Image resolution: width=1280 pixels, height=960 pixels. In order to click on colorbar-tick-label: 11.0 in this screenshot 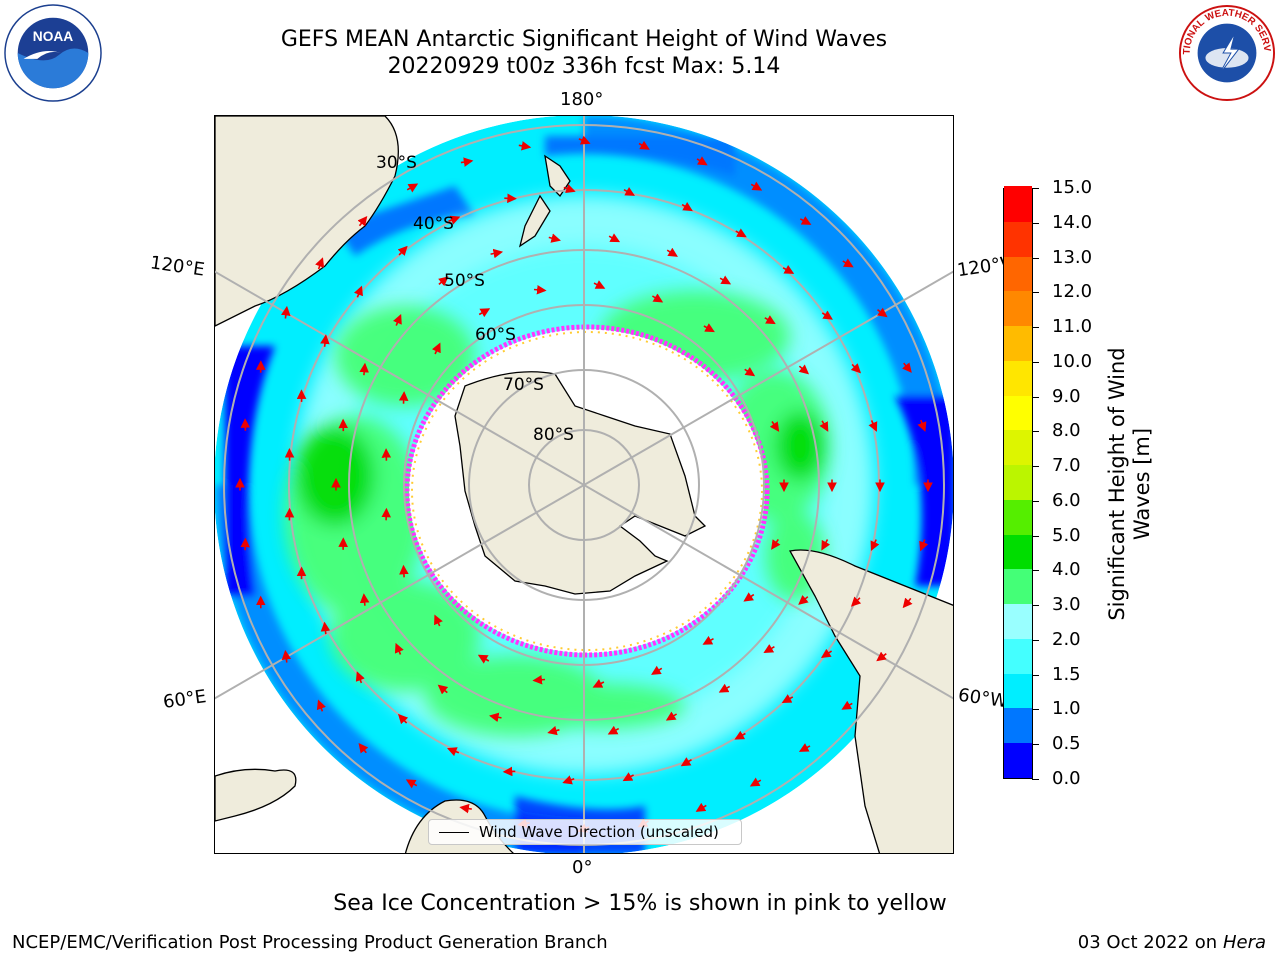, I will do `click(1072, 327)`.